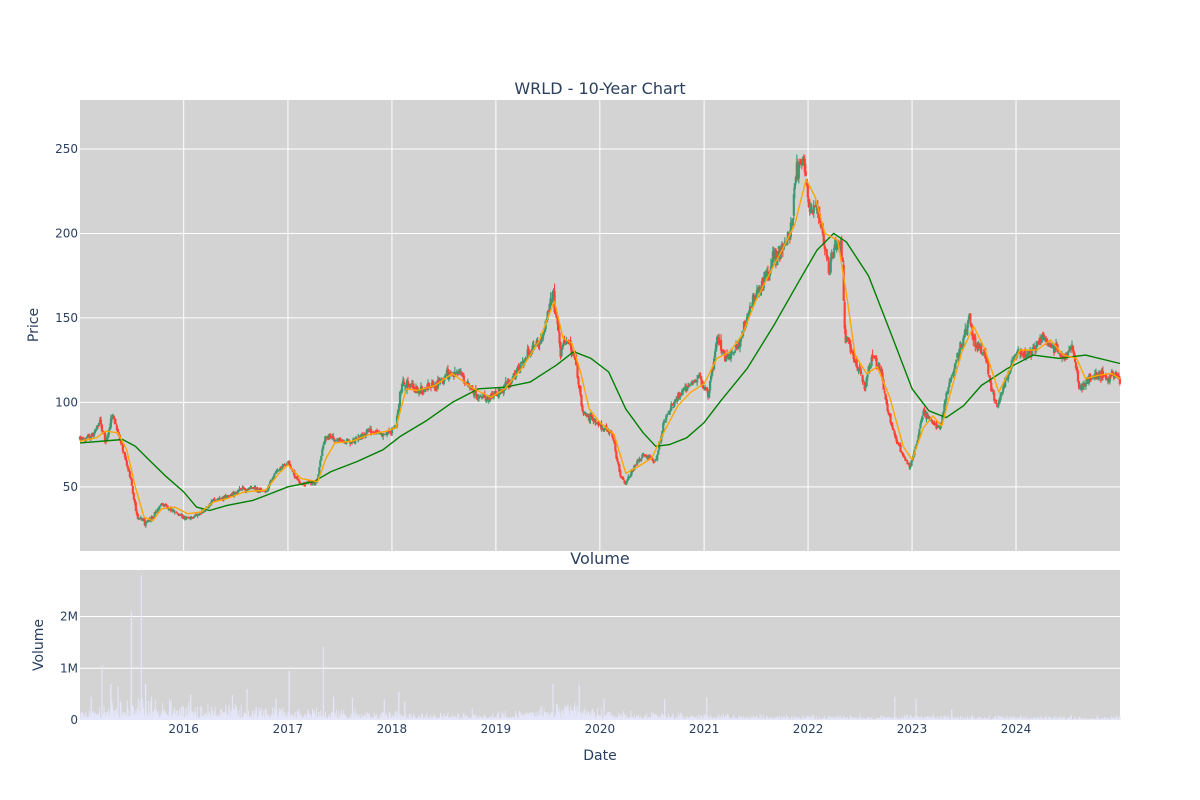  What do you see at coordinates (34, 325) in the screenshot?
I see `price-axis-title: Price` at bounding box center [34, 325].